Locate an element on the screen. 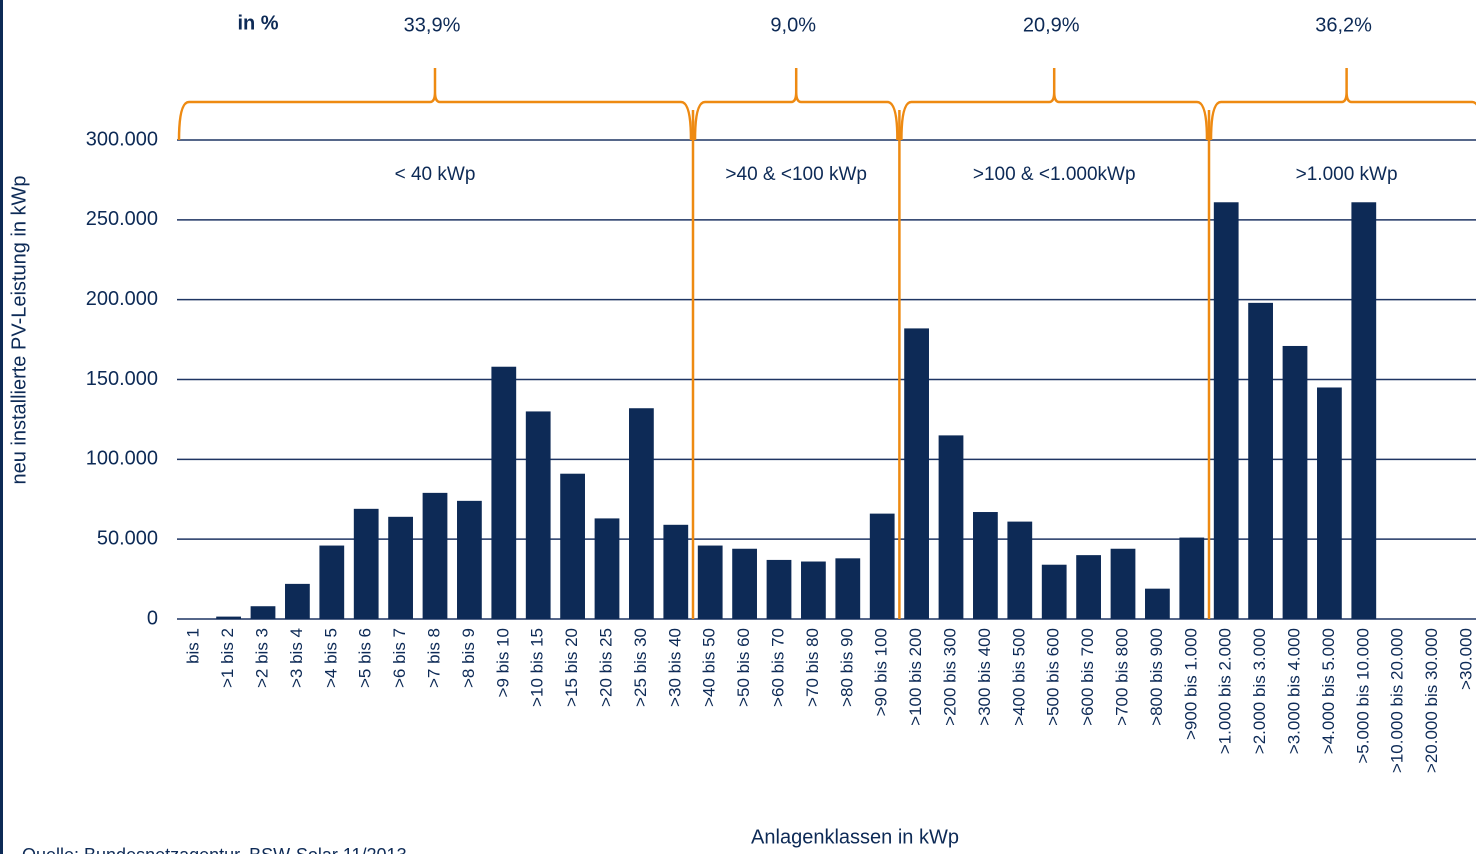 The width and height of the screenshot is (1476, 854). x-tick-label: >90 bis 100 is located at coordinates (881, 672).